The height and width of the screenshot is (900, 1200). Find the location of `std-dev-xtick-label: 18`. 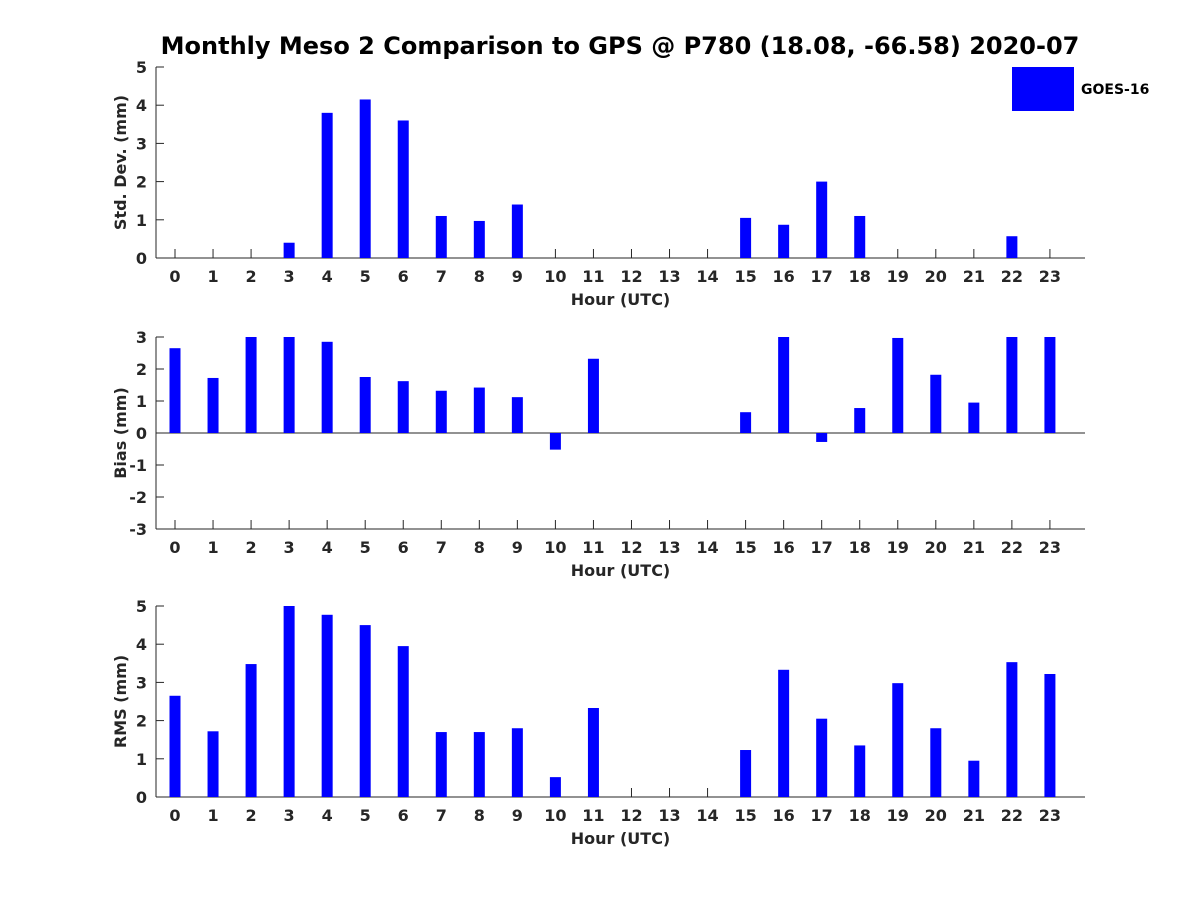

std-dev-xtick-label: 18 is located at coordinates (860, 276).